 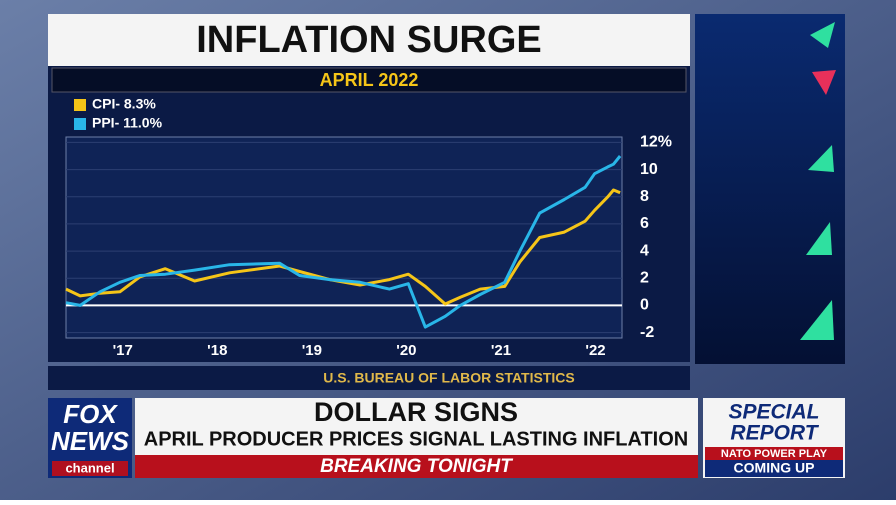 I want to click on y-tick-label: 2, so click(x=644, y=277).